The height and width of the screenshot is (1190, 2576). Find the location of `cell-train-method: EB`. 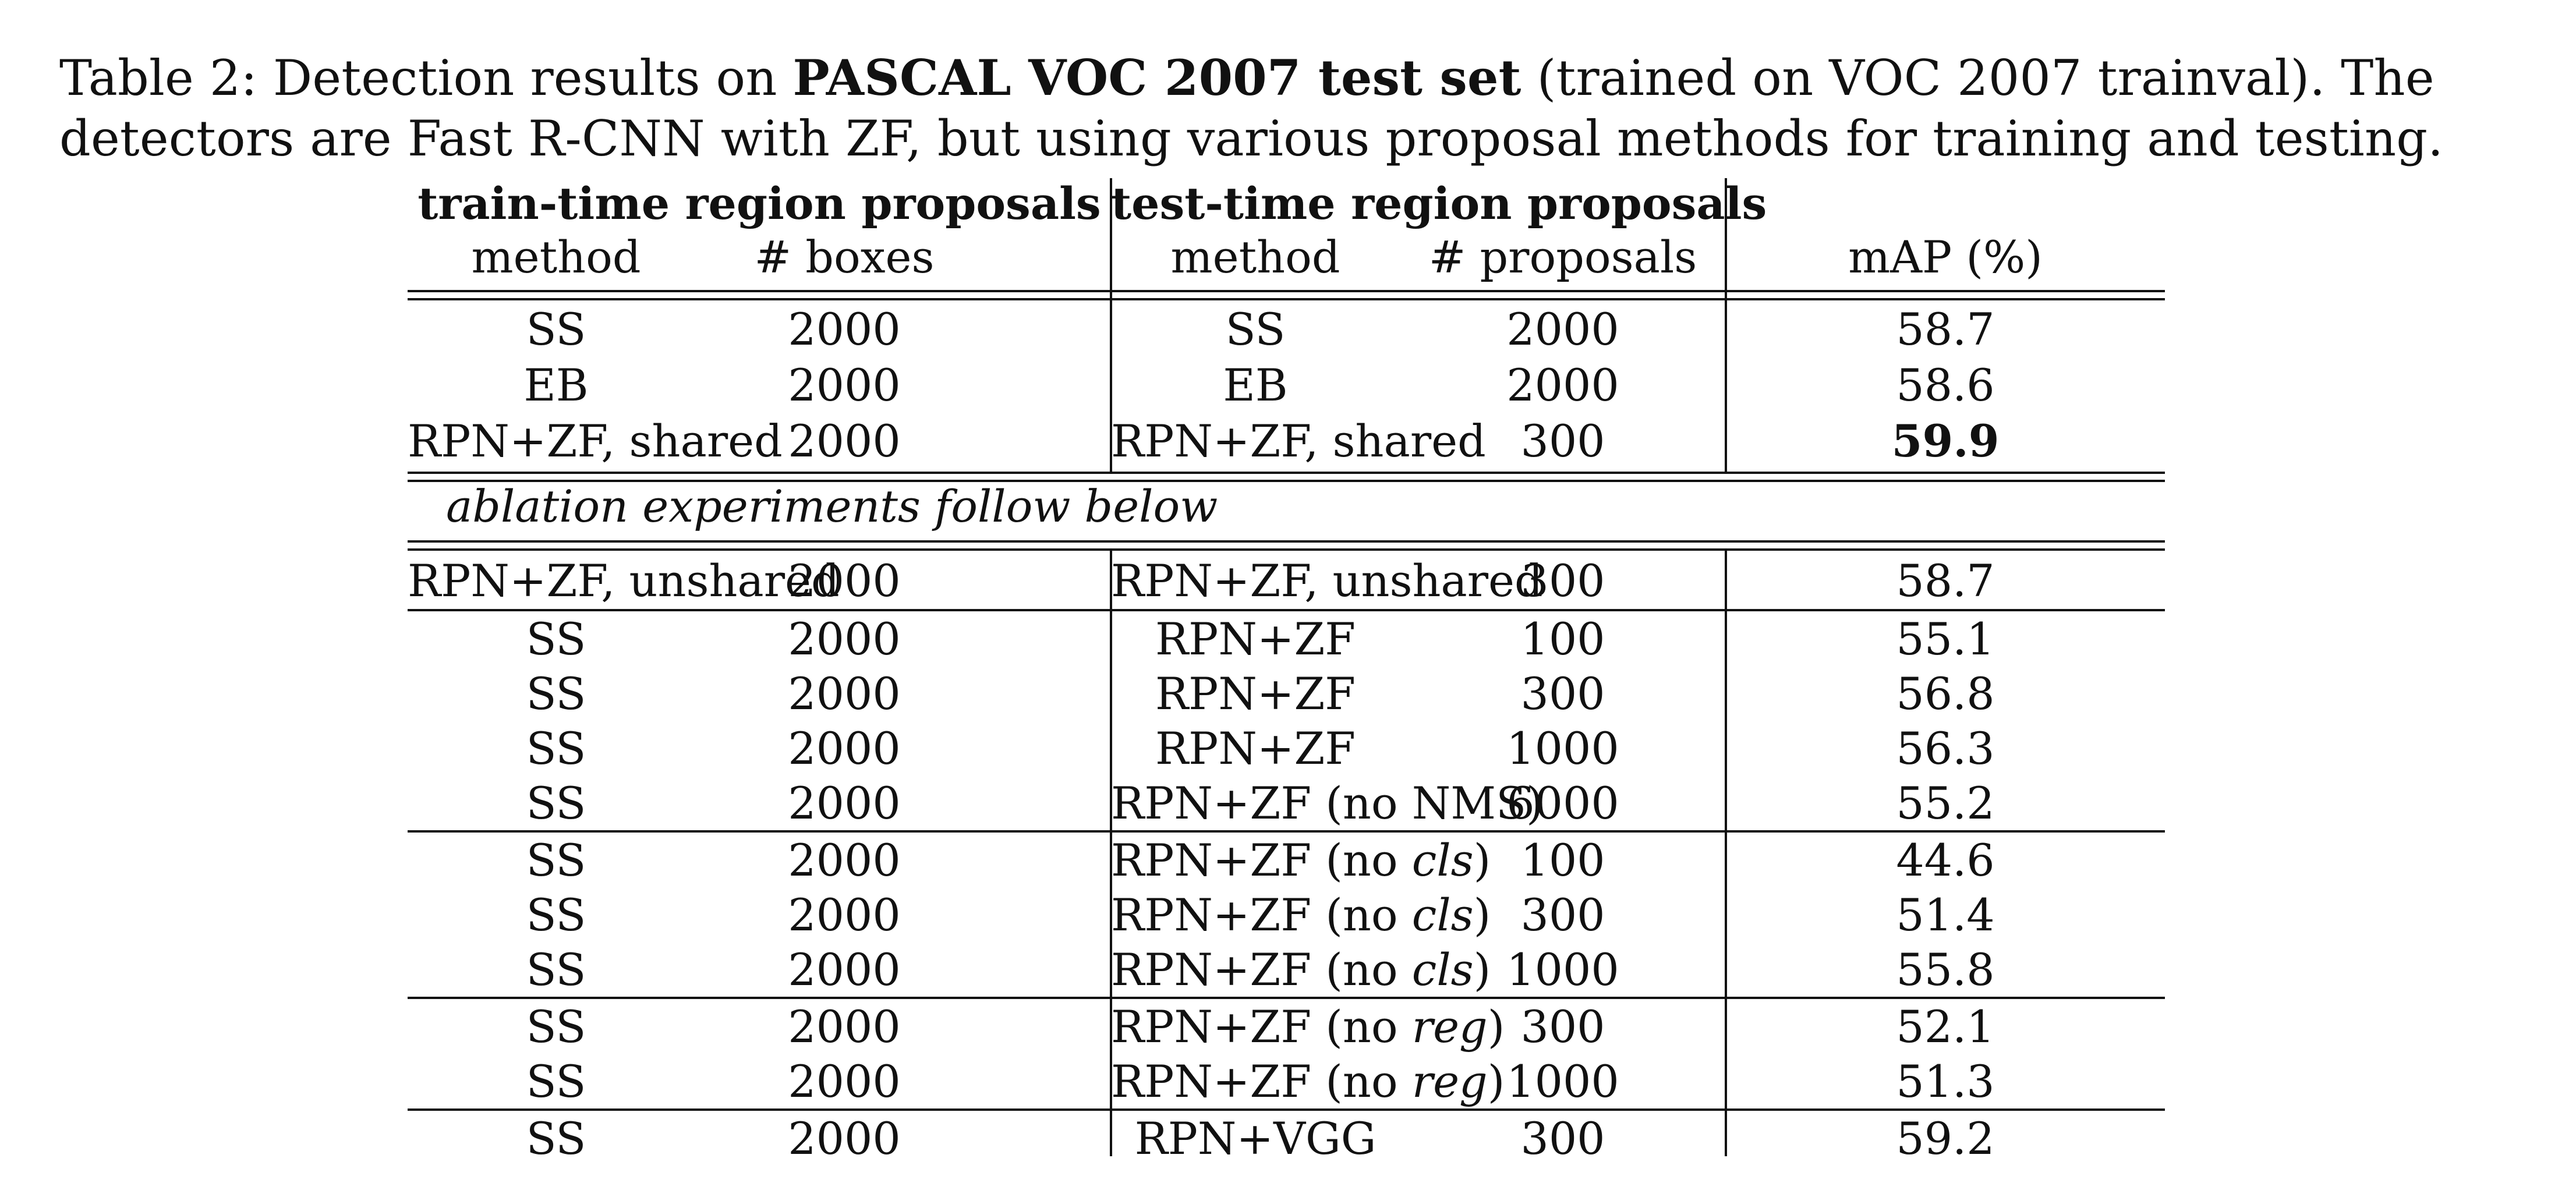

cell-train-method: EB is located at coordinates (556, 385).